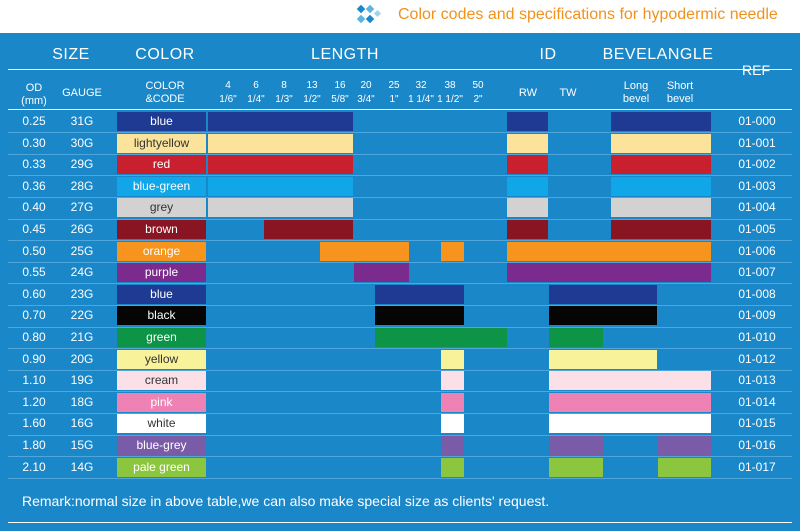 This screenshot has width=800, height=531. I want to click on subheader-tw: TW, so click(568, 93).